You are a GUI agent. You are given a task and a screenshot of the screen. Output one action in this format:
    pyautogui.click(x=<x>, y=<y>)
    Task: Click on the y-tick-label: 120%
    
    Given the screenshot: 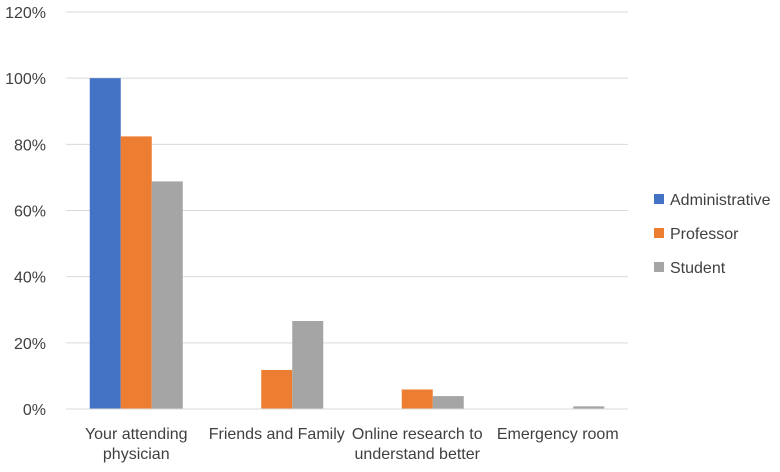 What is the action you would take?
    pyautogui.click(x=25, y=13)
    